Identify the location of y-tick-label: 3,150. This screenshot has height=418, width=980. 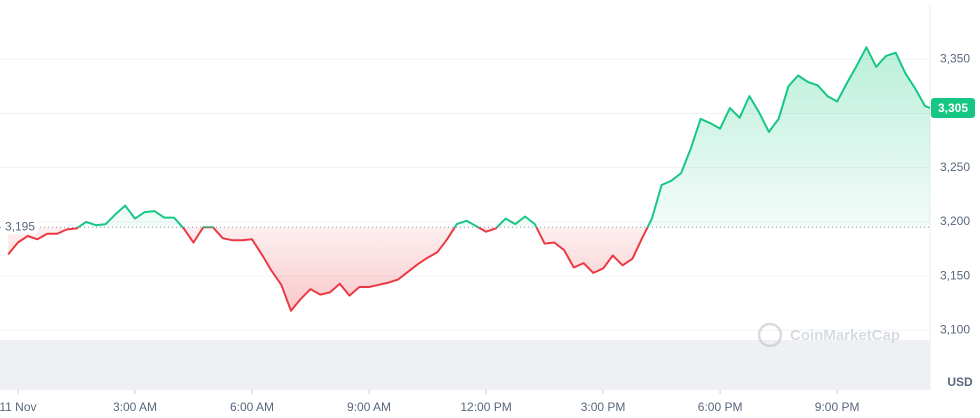
(955, 275).